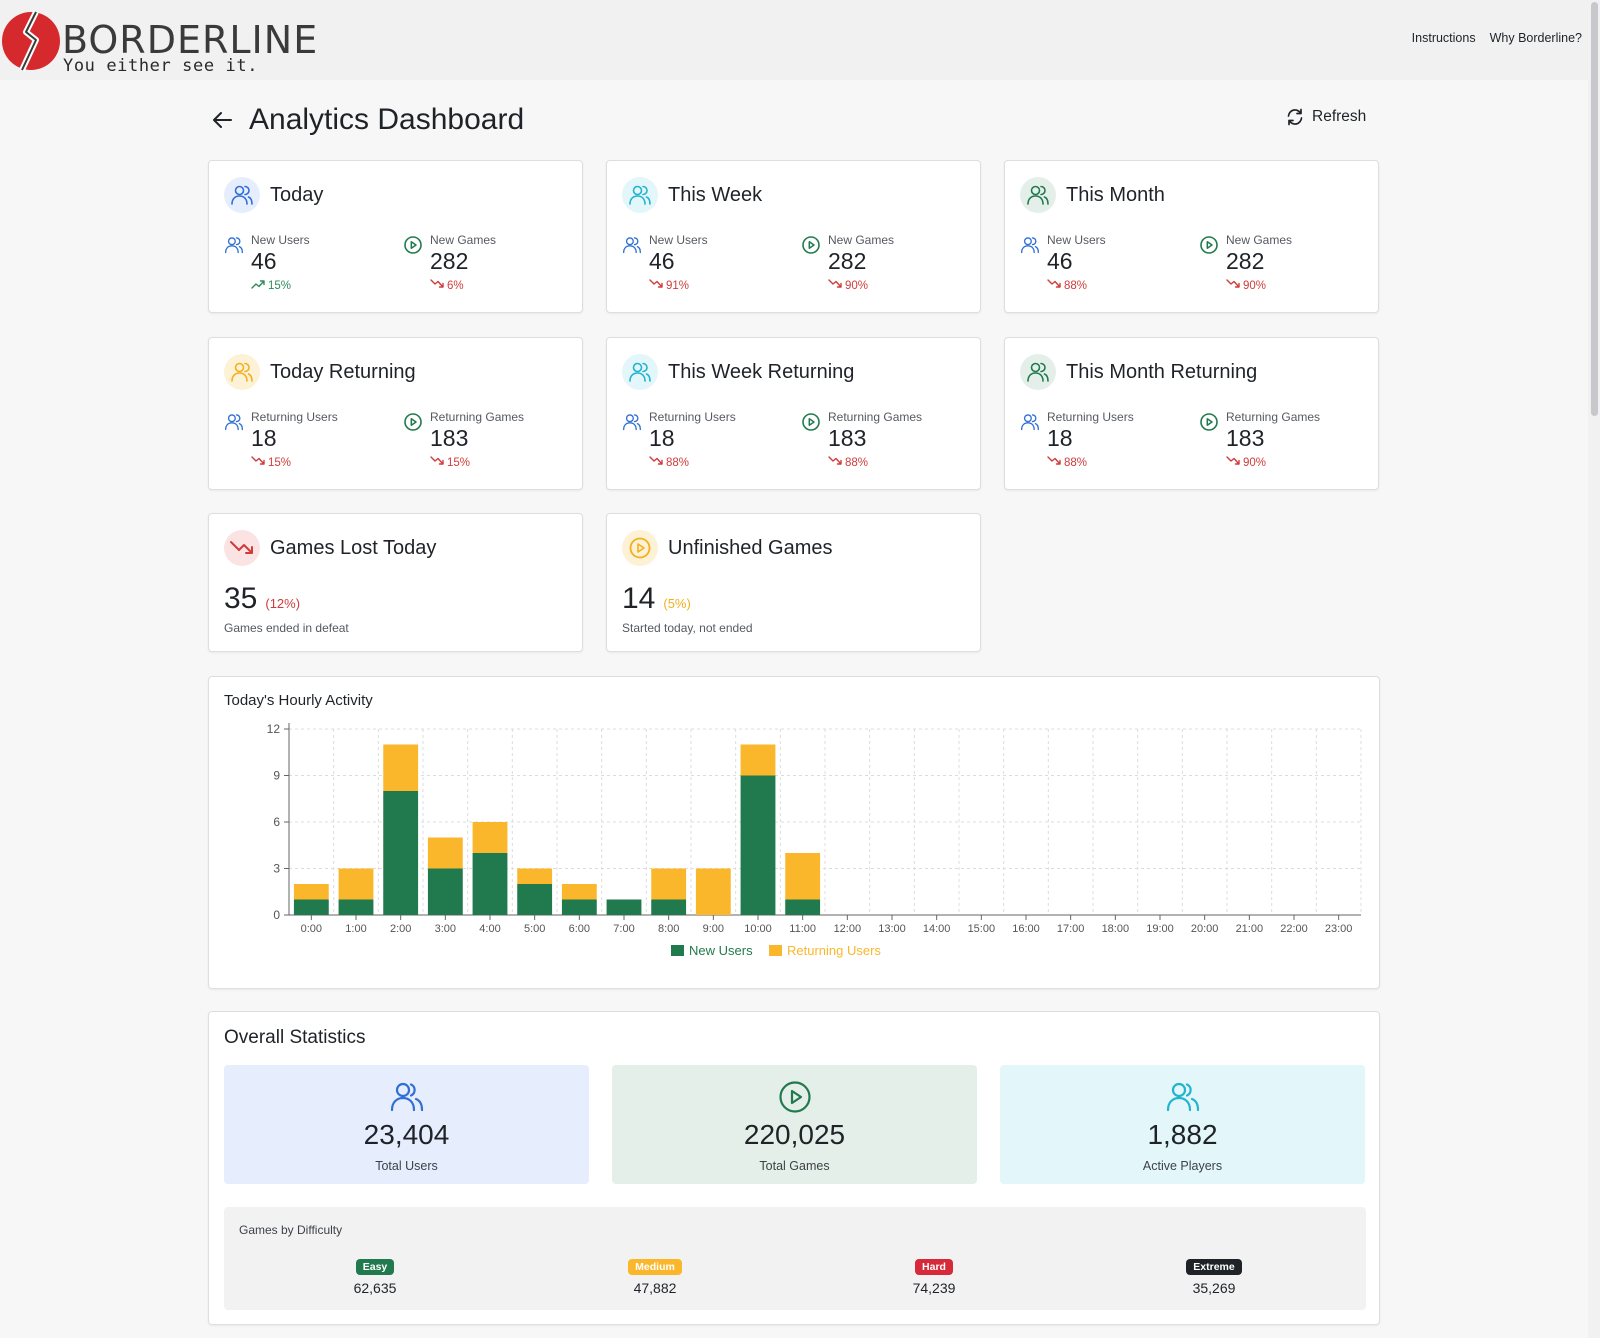 The height and width of the screenshot is (1338, 1600). I want to click on metric-change: 91%, so click(669, 285).